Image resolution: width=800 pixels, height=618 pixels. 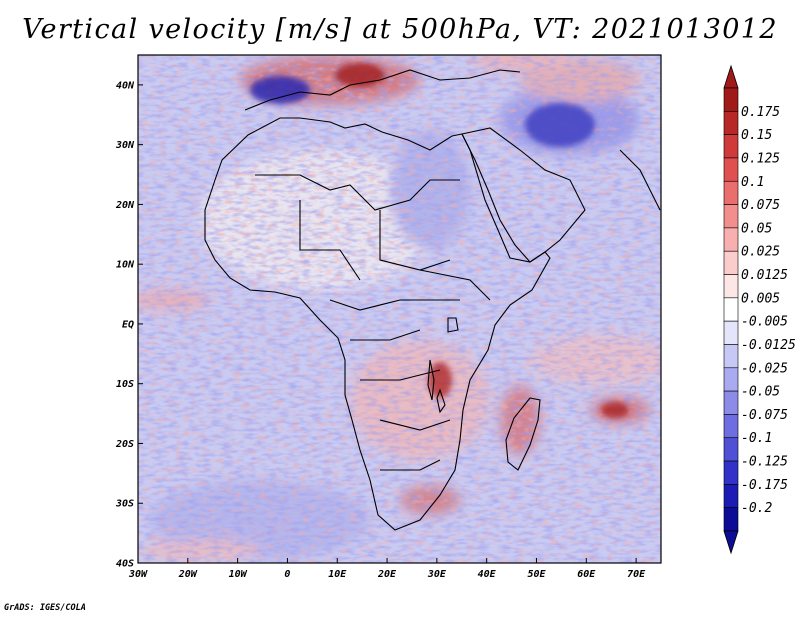 What do you see at coordinates (287, 574) in the screenshot?
I see `x-tick-label: 0` at bounding box center [287, 574].